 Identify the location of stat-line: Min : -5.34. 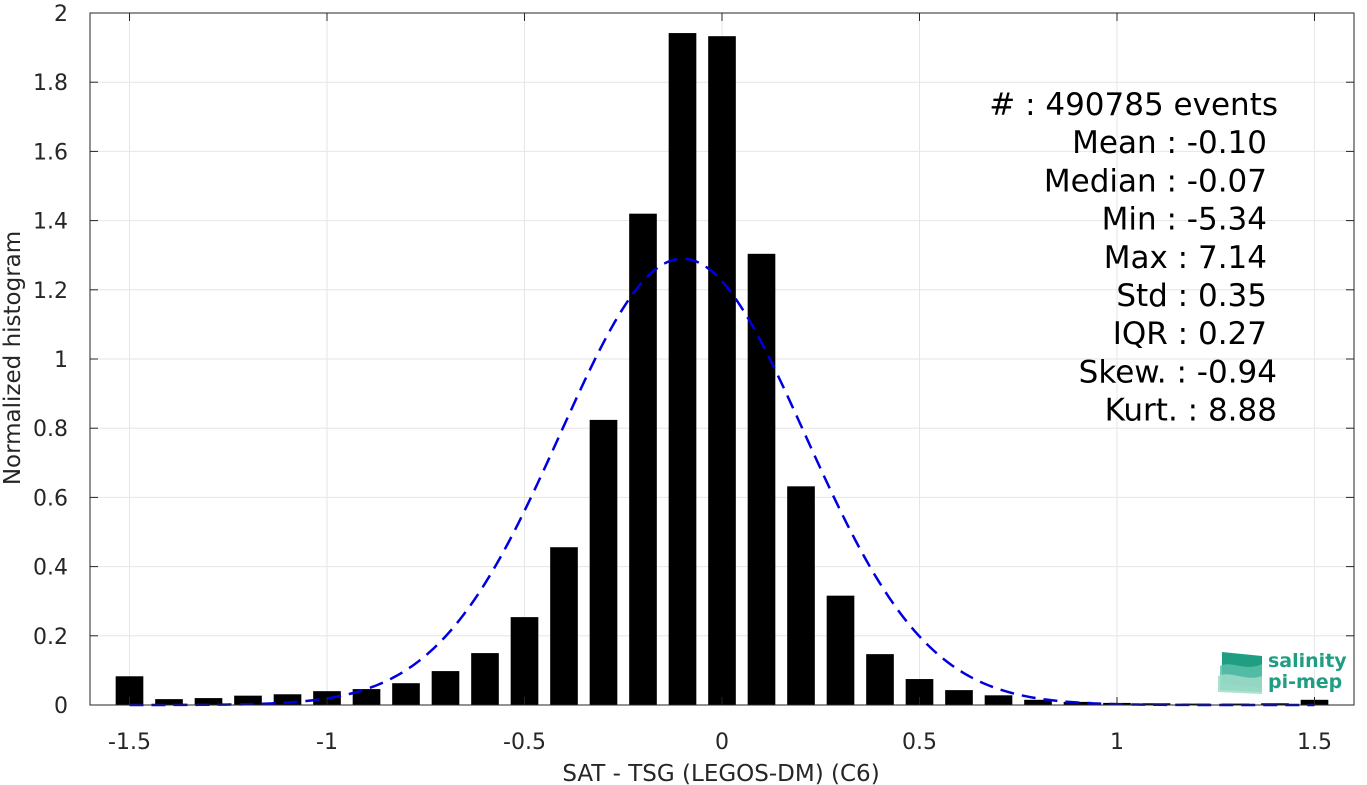
(1184, 220).